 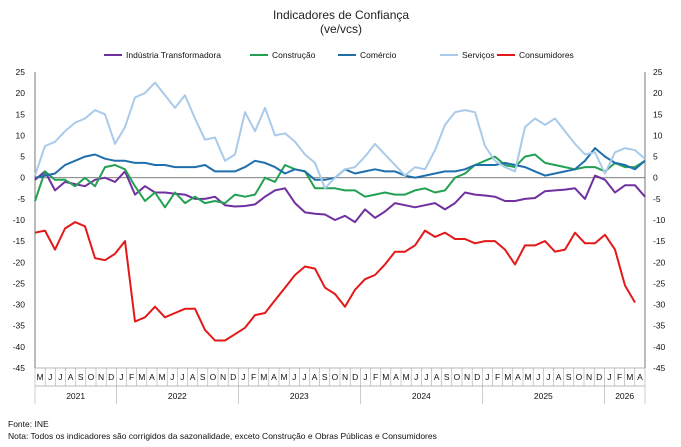 What do you see at coordinates (21, 114) in the screenshot?
I see `y-tick-label-left: 15` at bounding box center [21, 114].